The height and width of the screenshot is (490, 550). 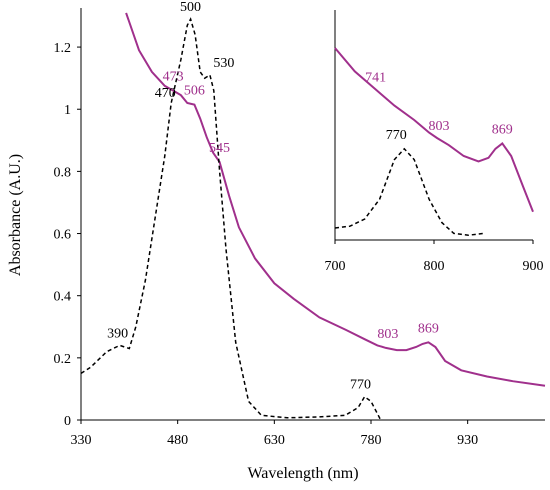 I want to click on x-tick-label: 780, so click(x=371, y=440).